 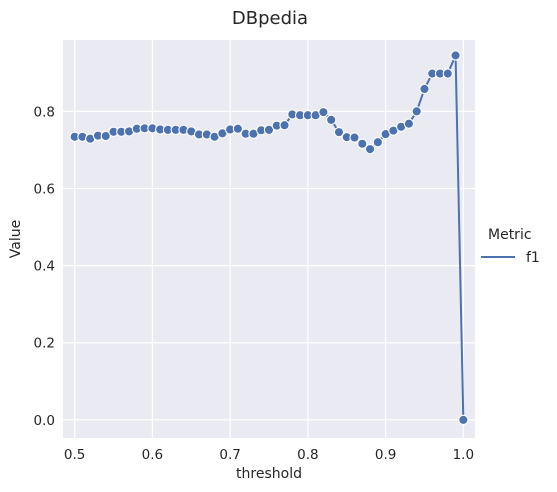 I want to click on legend-label-f1: f1, so click(x=533, y=258).